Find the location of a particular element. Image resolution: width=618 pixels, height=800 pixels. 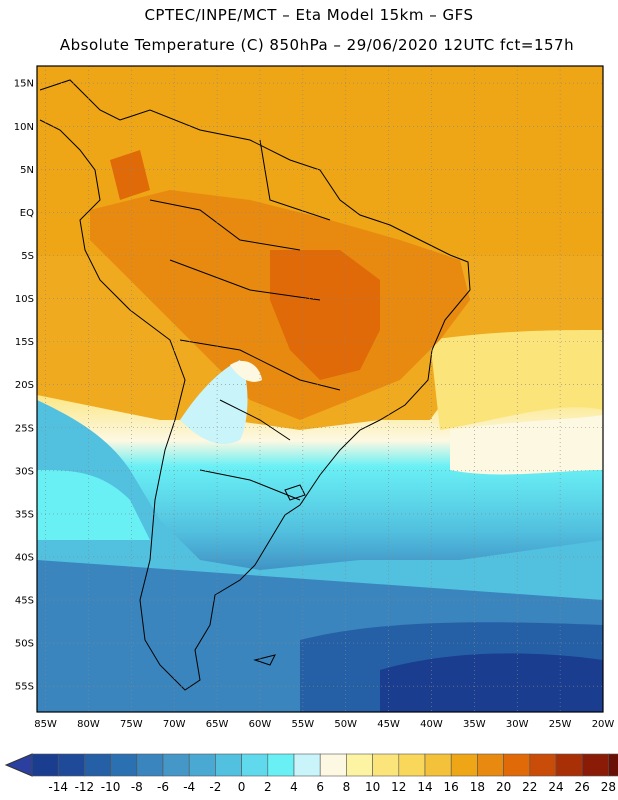

colorbar-label: -2 is located at coordinates (215, 787).